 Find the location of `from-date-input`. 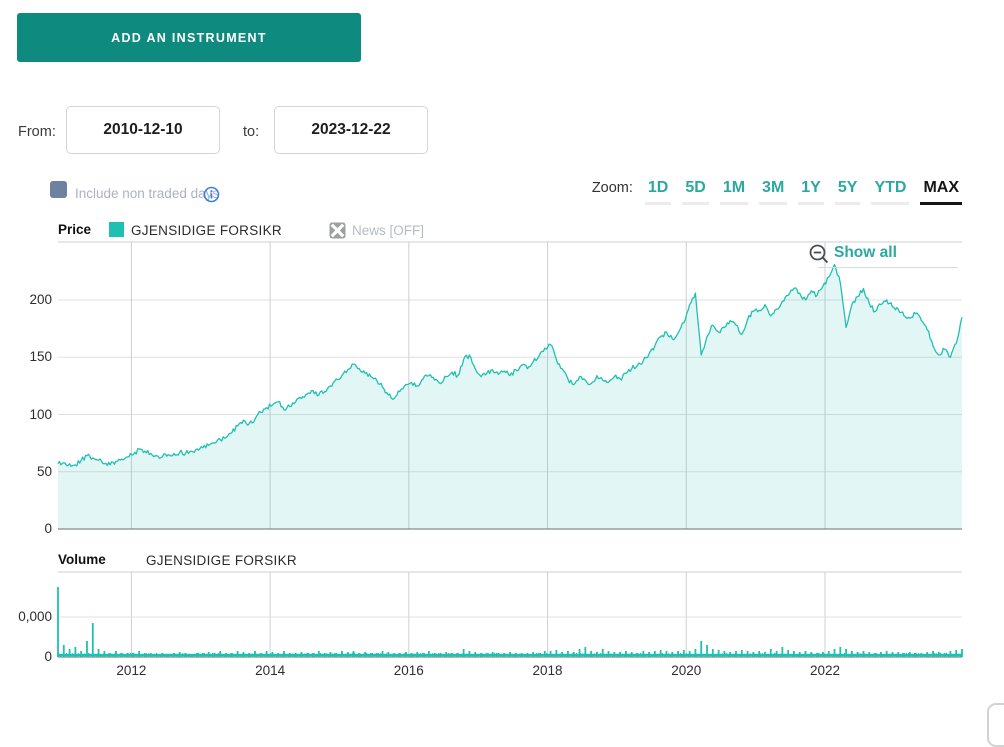

from-date-input is located at coordinates (143, 130).